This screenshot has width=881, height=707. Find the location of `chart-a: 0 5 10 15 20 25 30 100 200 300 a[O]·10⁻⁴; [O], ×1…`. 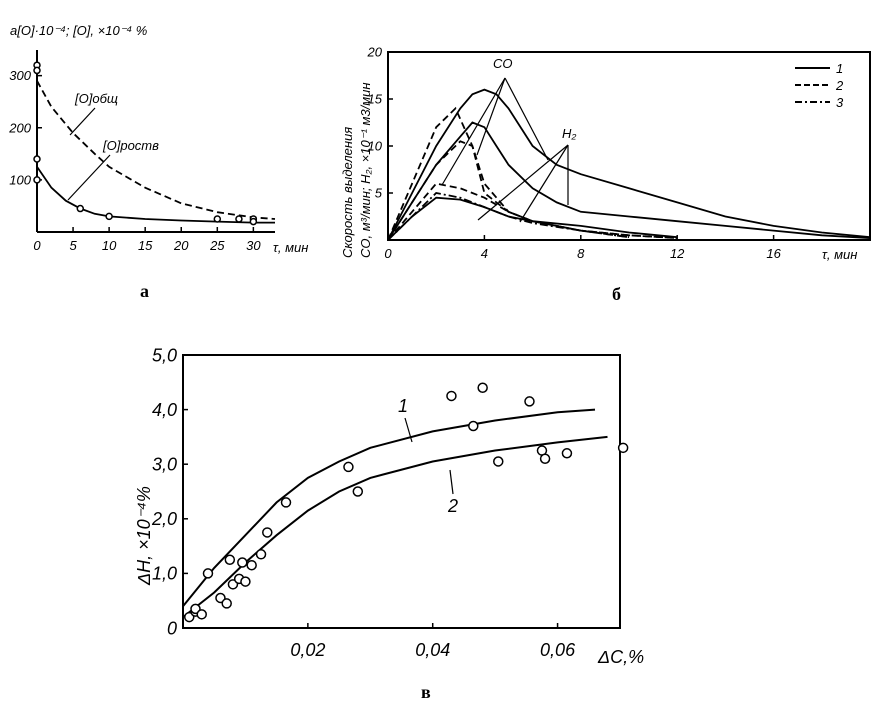

chart-a: 0 5 10 15 20 25 30 100 200 300 a[O]·10⁻⁴; [O], ×1… is located at coordinates (158, 162).